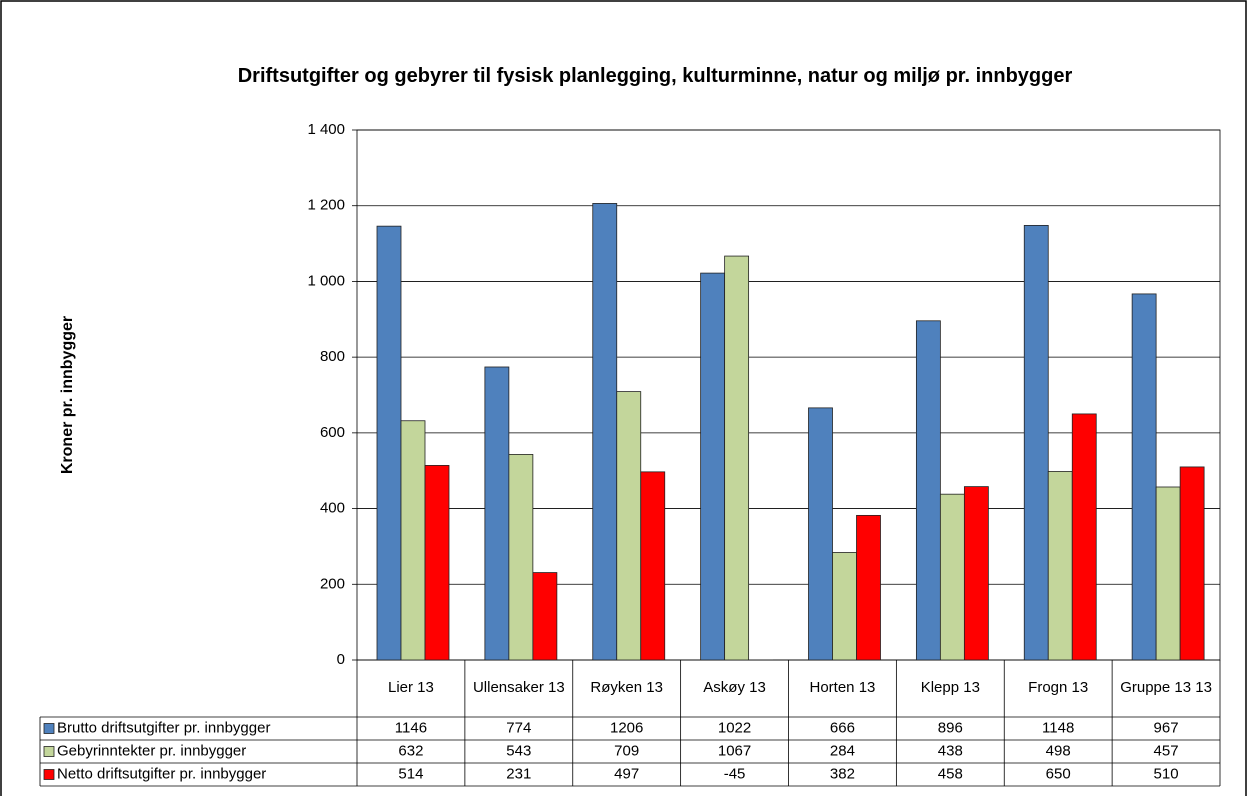 Image resolution: width=1247 pixels, height=796 pixels. Describe the element at coordinates (950, 750) in the screenshot. I see `table-value: 438` at that location.